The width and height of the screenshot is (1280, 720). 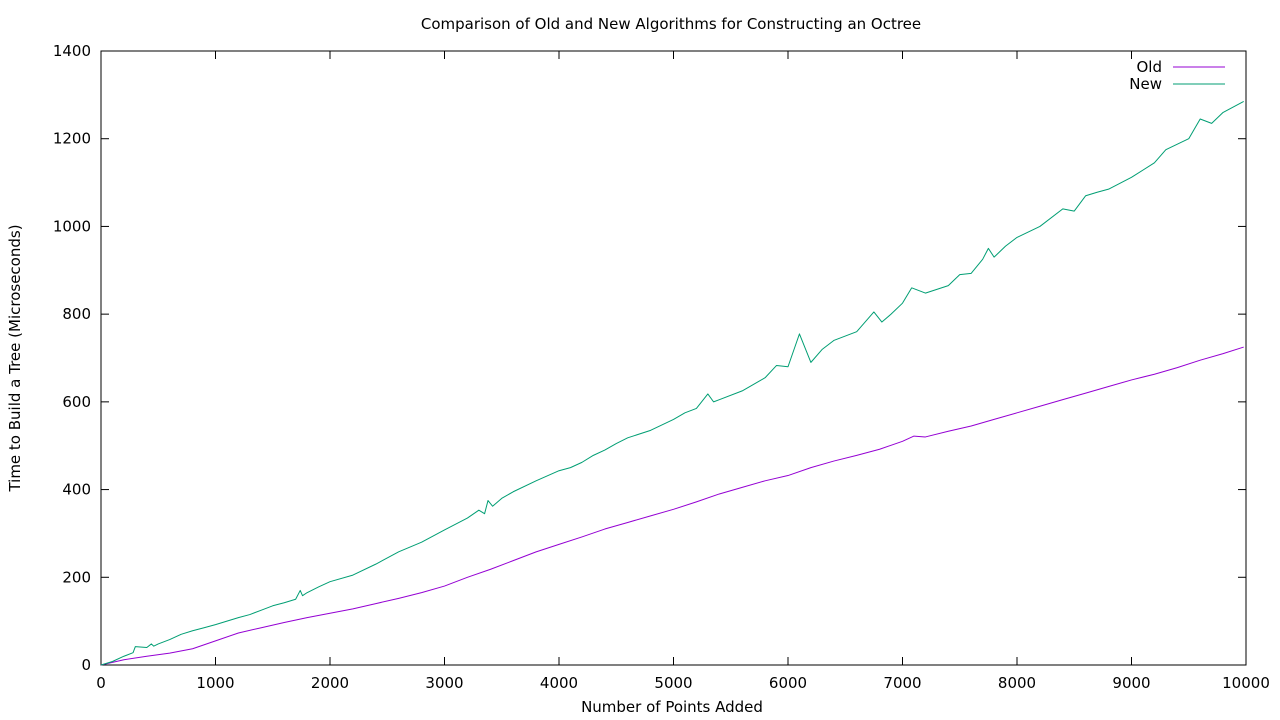 What do you see at coordinates (330, 683) in the screenshot?
I see `x-tick-label: 2000` at bounding box center [330, 683].